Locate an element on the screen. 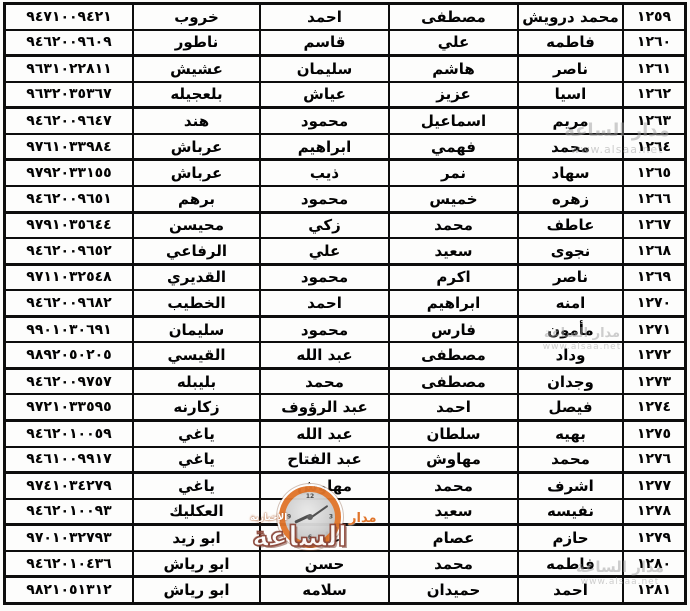  cell-first-name: نجوى is located at coordinates (569, 251).